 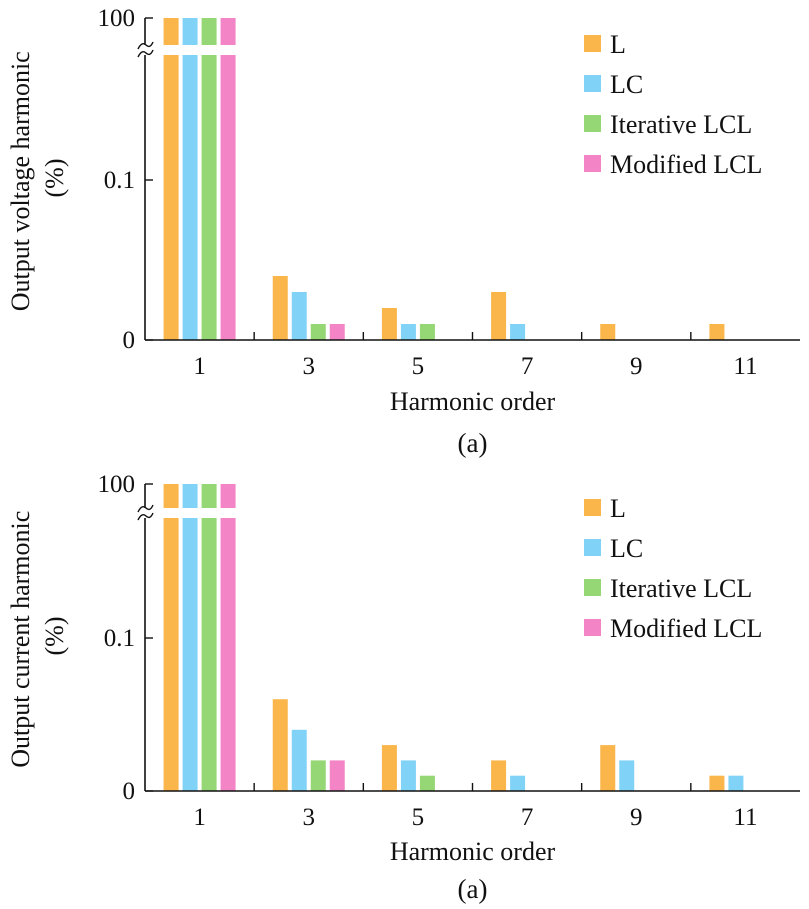 I want to click on y-axis-label: Output current harmonic (%), so click(x=37, y=636).